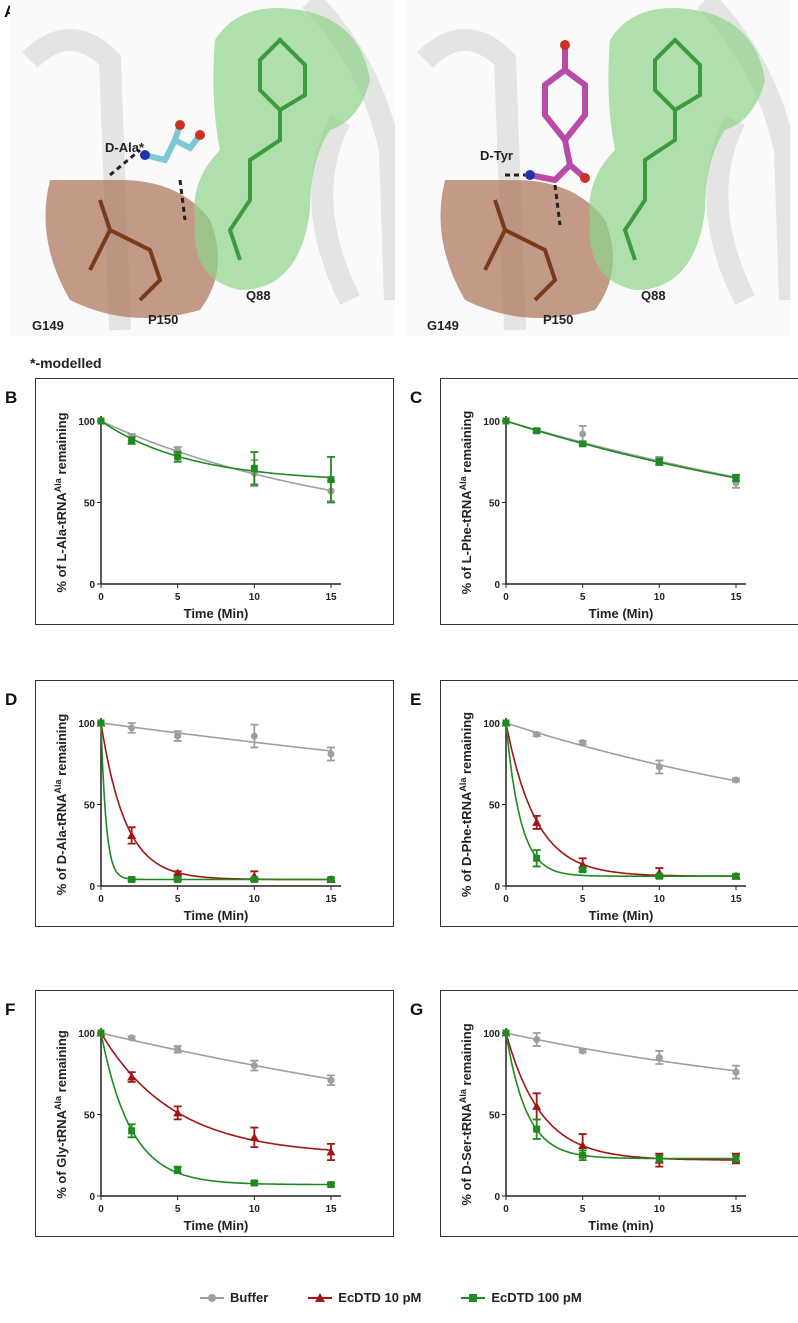 The image size is (798, 1323). I want to click on legend-item-ecdtd-10pm: EcDTD 10 pM, so click(364, 1297).